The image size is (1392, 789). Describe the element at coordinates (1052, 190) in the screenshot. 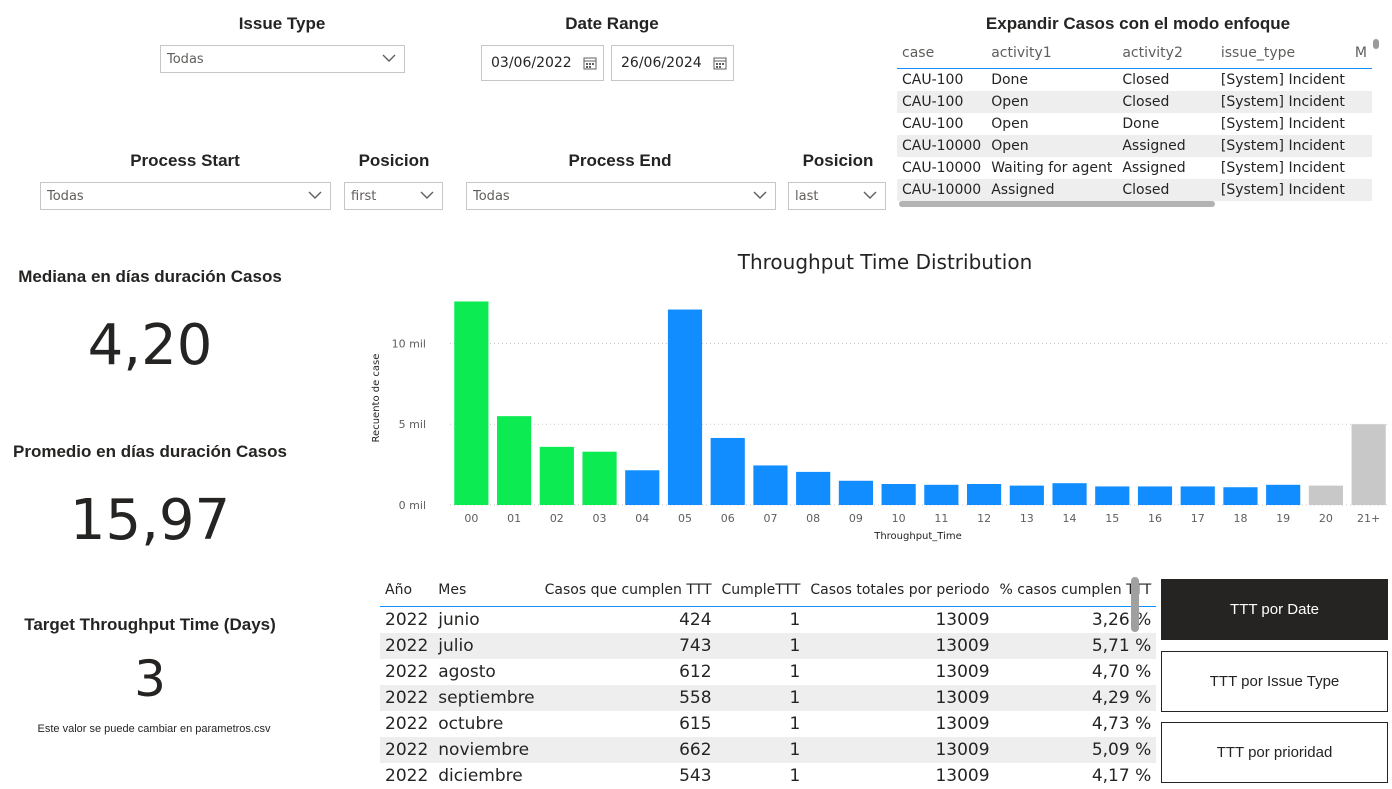

I see `table-cell: Assigned` at that location.